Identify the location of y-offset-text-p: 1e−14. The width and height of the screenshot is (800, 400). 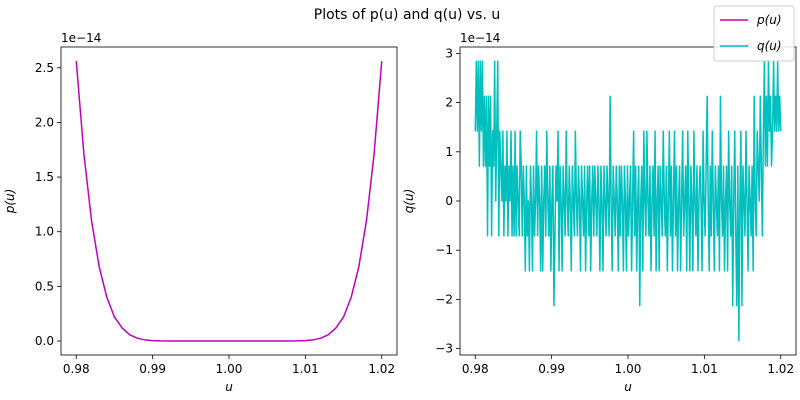
(81, 38).